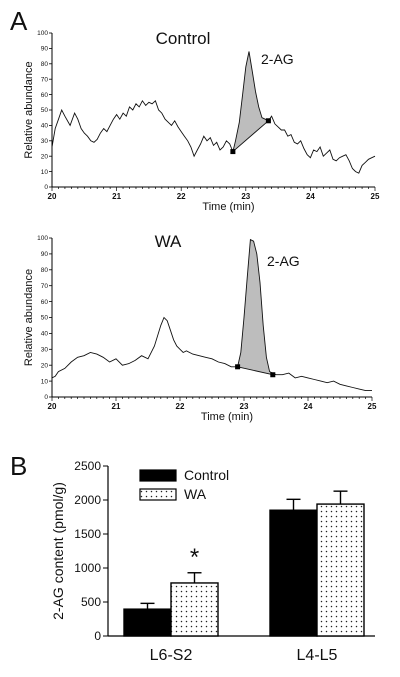 The width and height of the screenshot is (400, 677). Describe the element at coordinates (206, 475) in the screenshot. I see `legend-label: Control` at that location.